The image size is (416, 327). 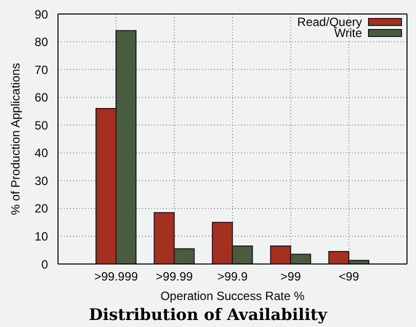 I want to click on y-tick-label: 60, so click(x=41, y=97).